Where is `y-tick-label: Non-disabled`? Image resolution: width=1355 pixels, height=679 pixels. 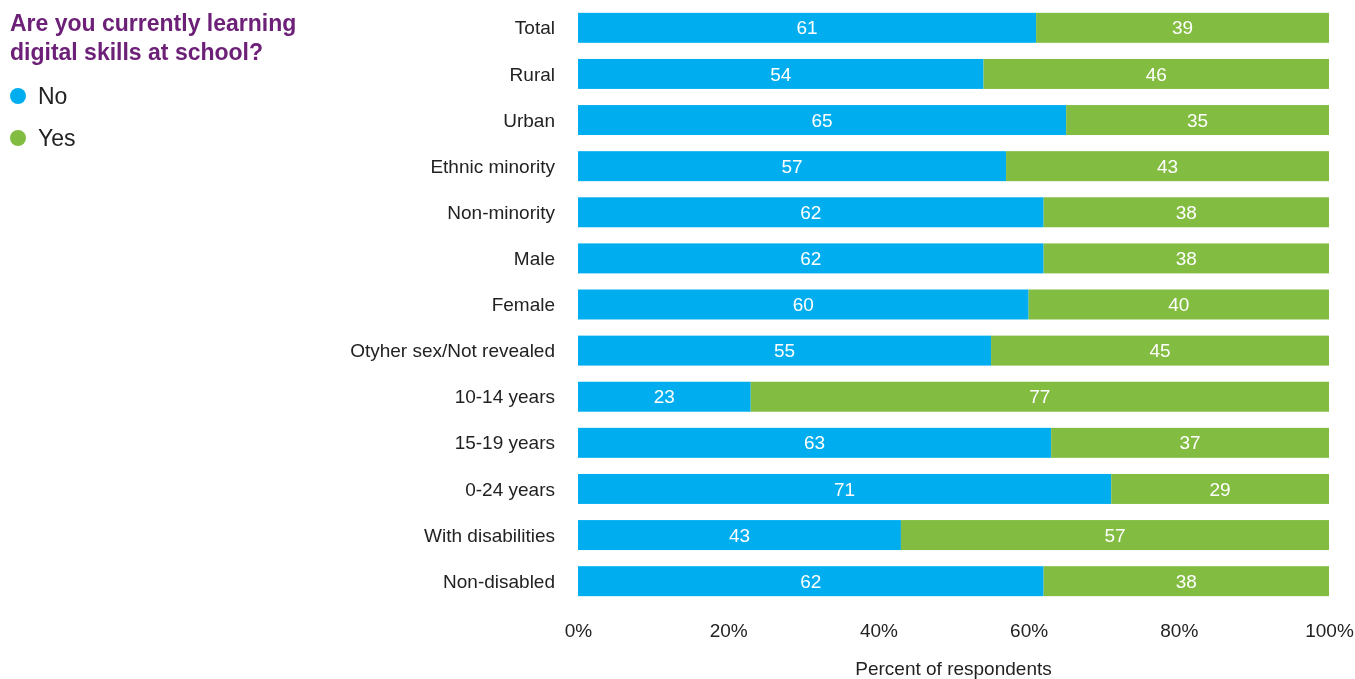
y-tick-label: Non-disabled is located at coordinates (499, 581).